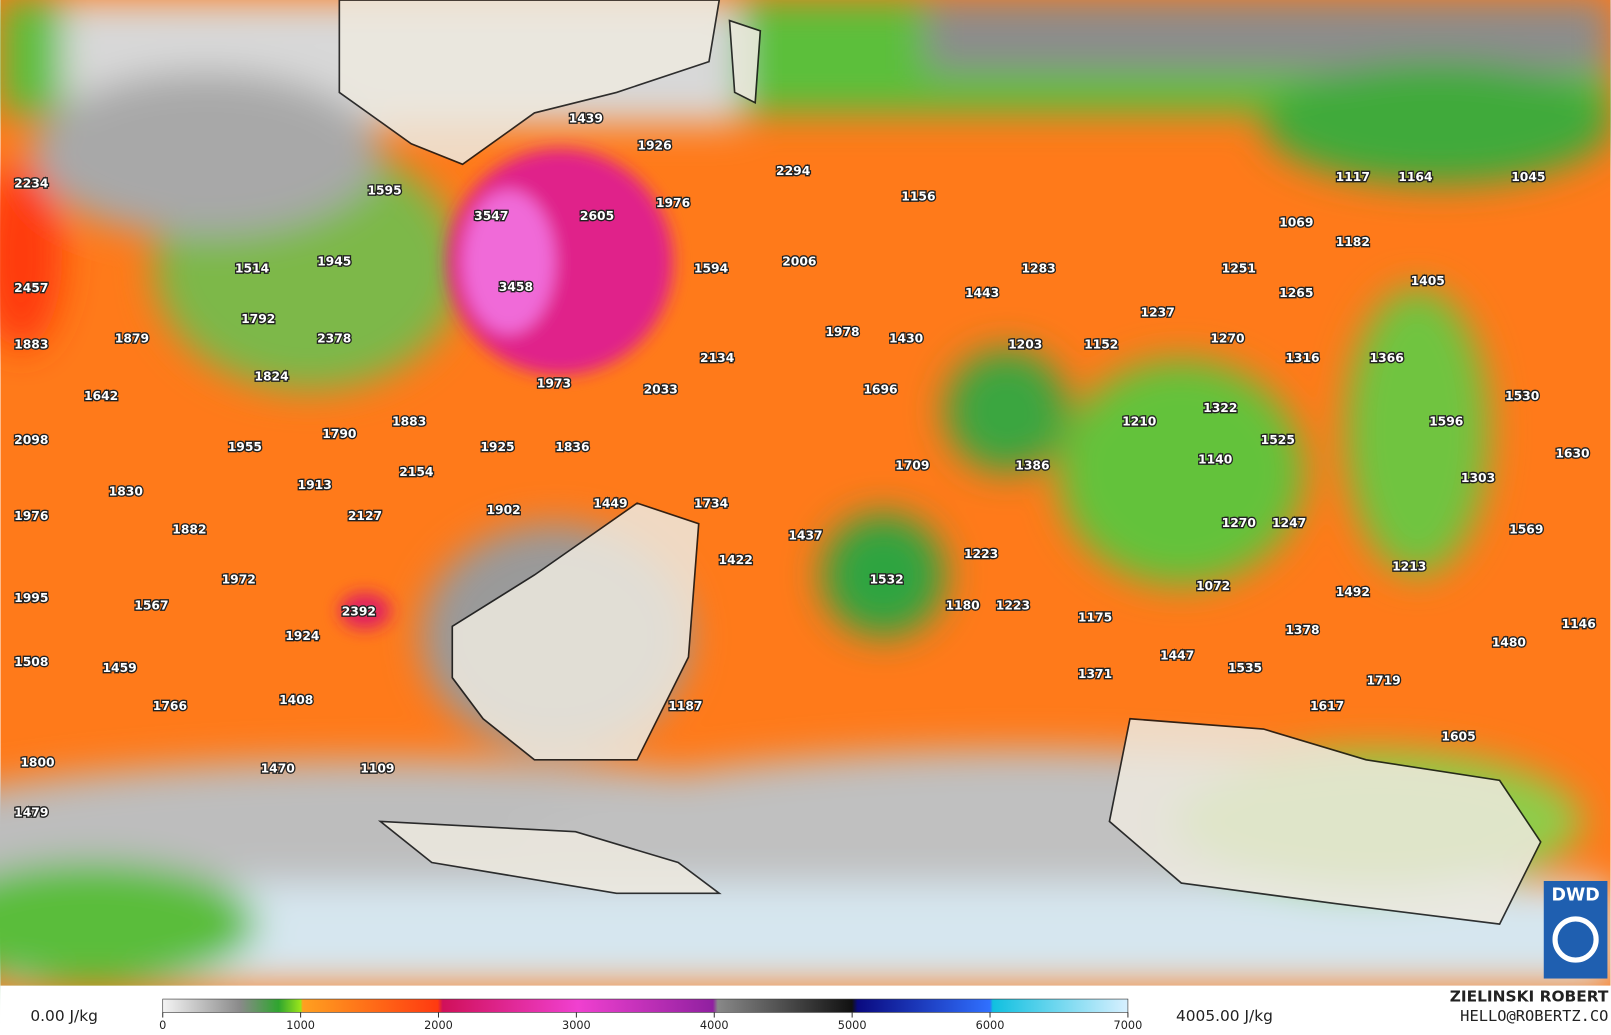 This screenshot has width=1611, height=1035. Describe the element at coordinates (1095, 674) in the screenshot. I see `cape-label: 1371` at that location.